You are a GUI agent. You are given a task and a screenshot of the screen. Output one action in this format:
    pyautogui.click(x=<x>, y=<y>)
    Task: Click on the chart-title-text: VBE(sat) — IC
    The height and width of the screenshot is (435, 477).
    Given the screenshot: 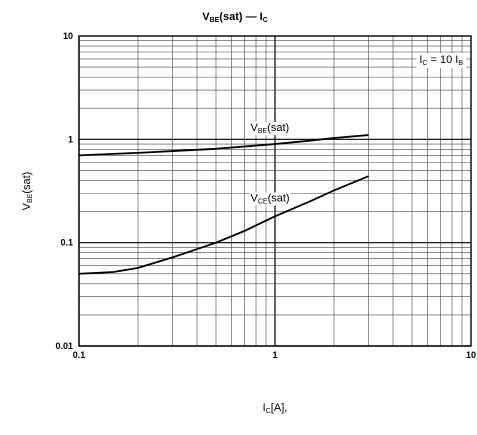 What is the action you would take?
    pyautogui.click(x=235, y=17)
    